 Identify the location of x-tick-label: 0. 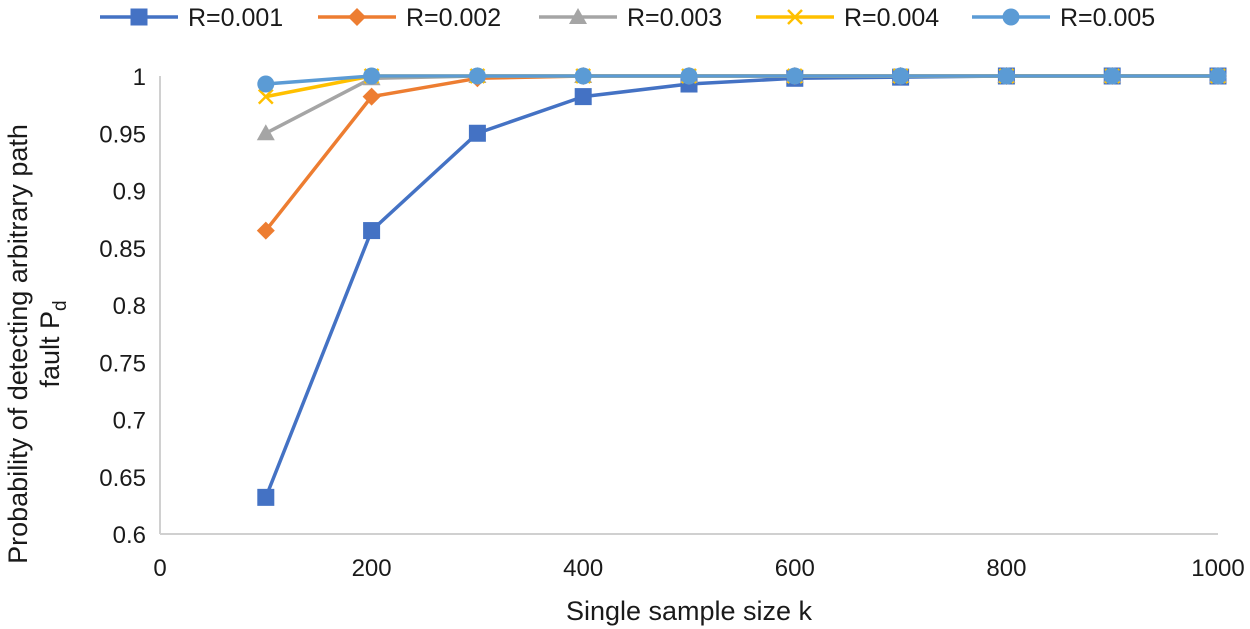
(159, 568).